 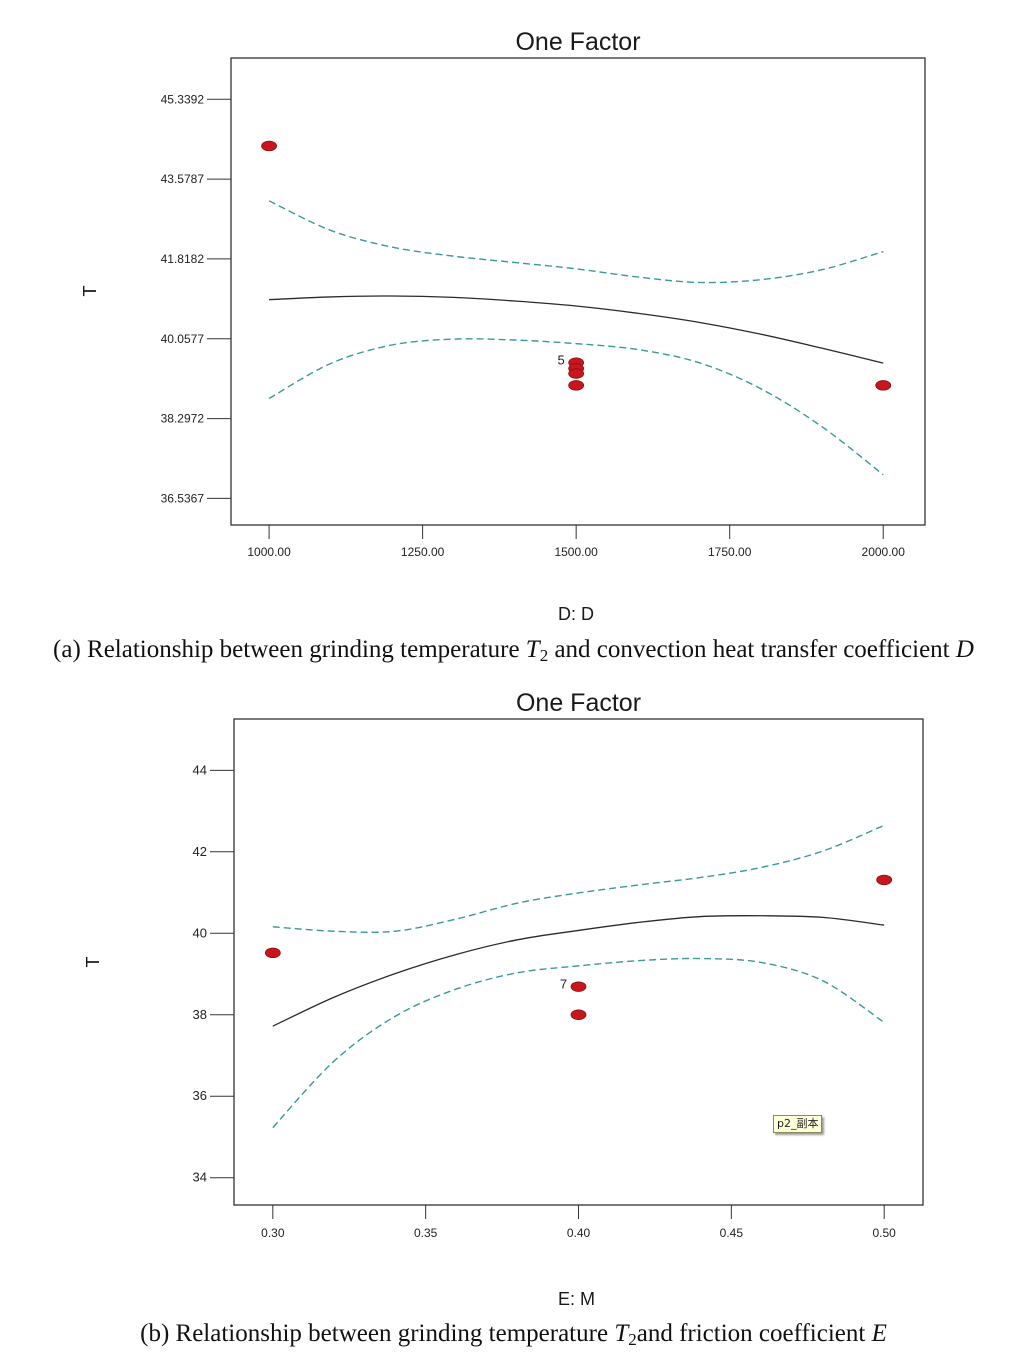 What do you see at coordinates (576, 1299) in the screenshot?
I see `x-axis-label: E: M` at bounding box center [576, 1299].